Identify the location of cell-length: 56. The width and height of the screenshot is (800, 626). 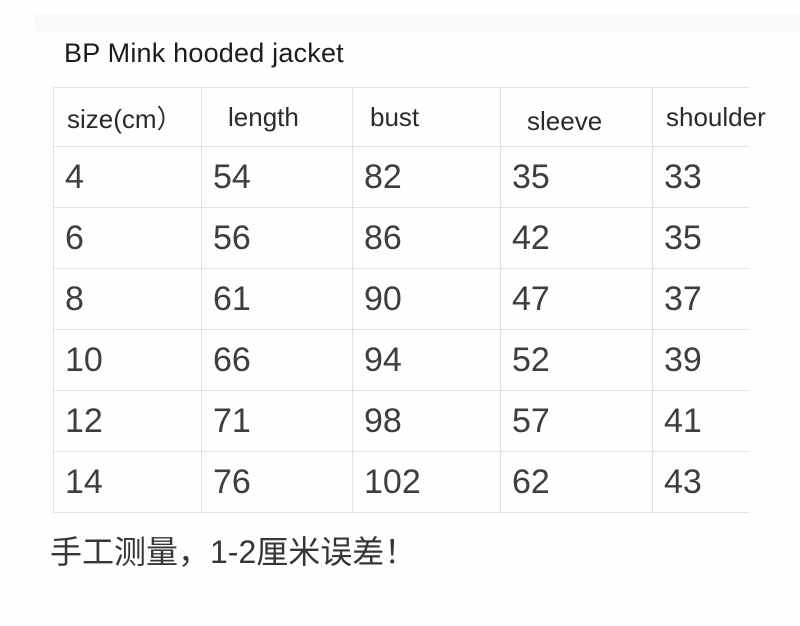
(277, 238).